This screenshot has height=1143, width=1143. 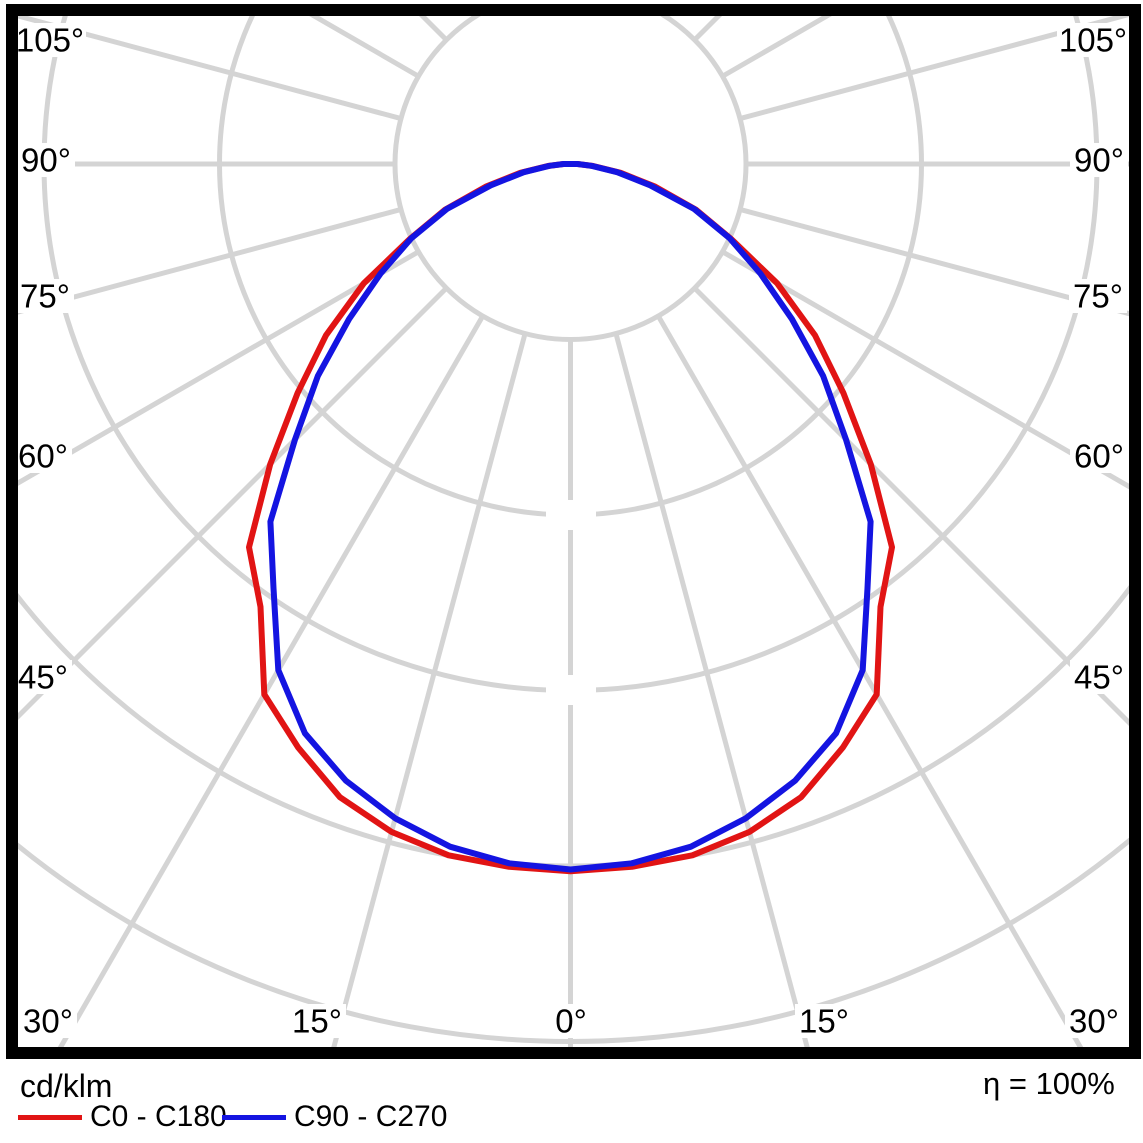 What do you see at coordinates (66, 1086) in the screenshot?
I see `unit-label: cd/klm` at bounding box center [66, 1086].